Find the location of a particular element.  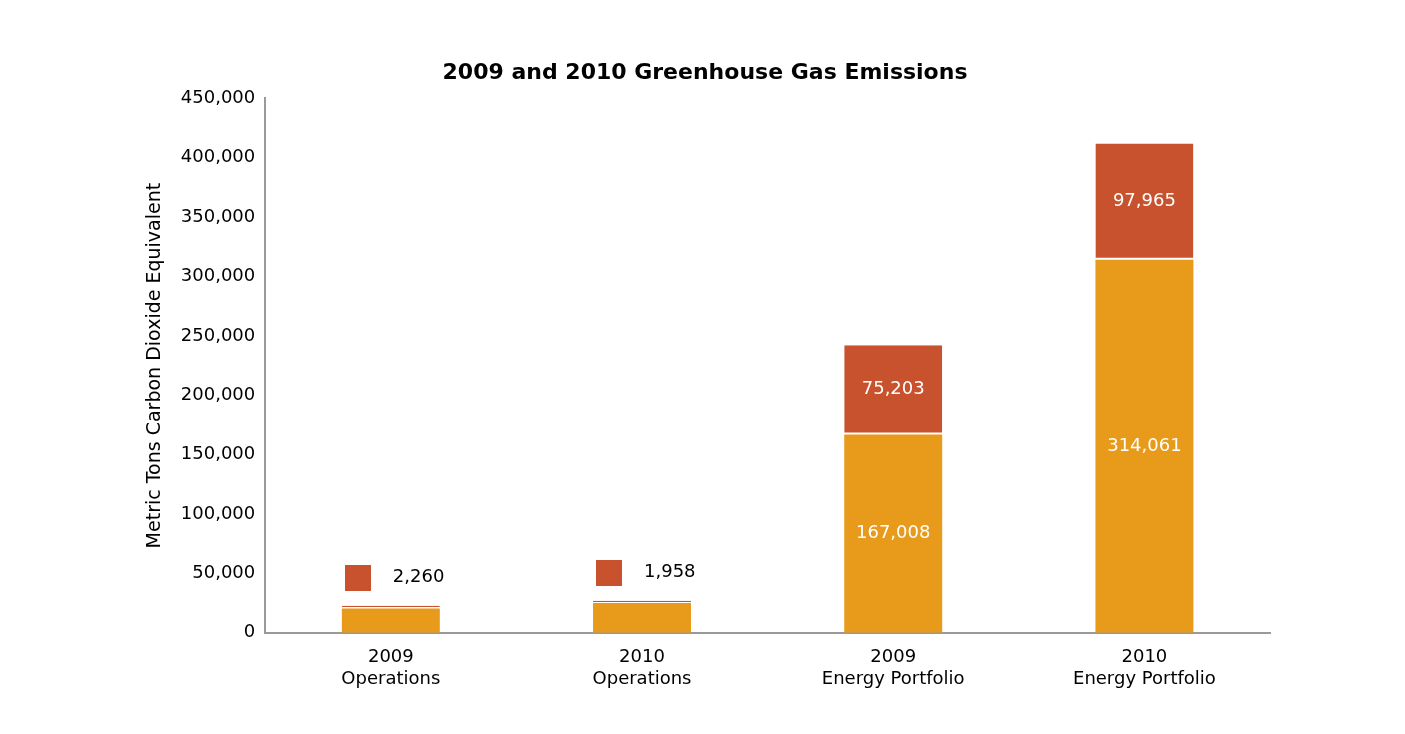

data-label: 1,958 is located at coordinates (670, 571).